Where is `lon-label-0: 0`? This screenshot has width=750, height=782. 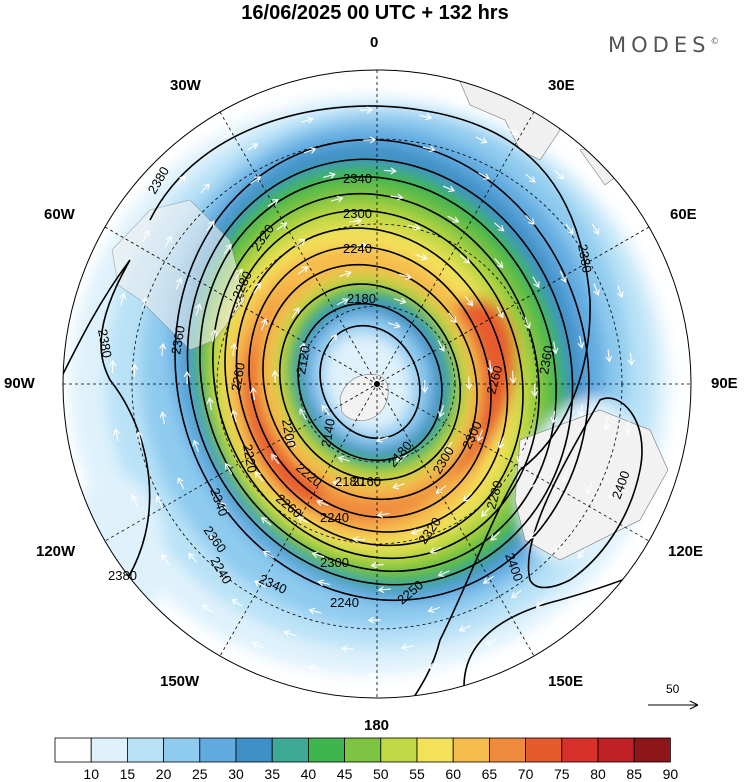 lon-label-0: 0 is located at coordinates (374, 42).